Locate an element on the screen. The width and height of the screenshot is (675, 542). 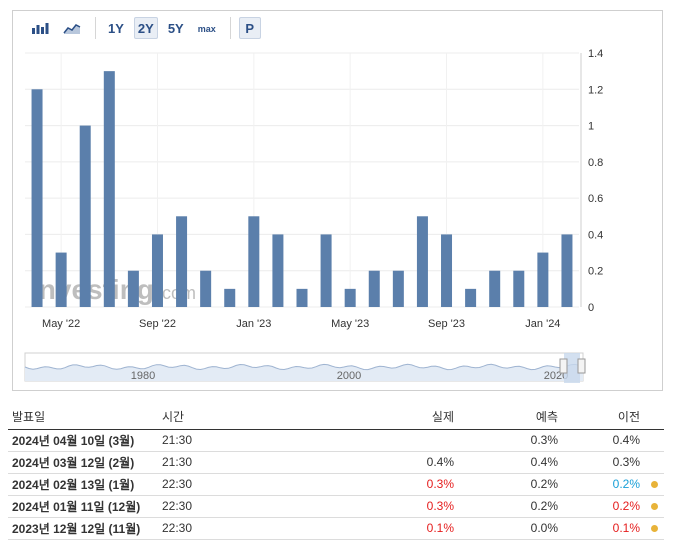
navigator-year-label: 2000 is located at coordinates (349, 376).